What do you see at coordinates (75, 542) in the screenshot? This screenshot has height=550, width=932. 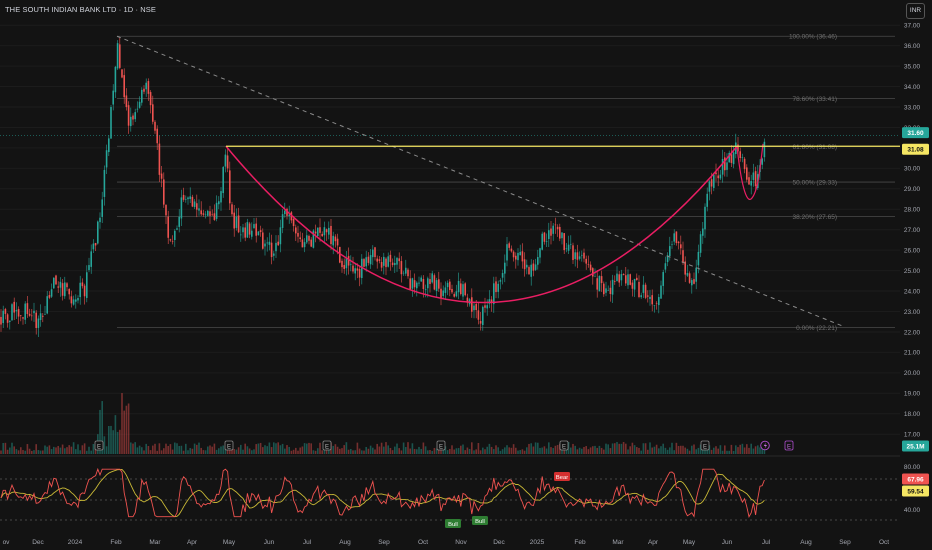 I see `time-label-2024: 2024` at bounding box center [75, 542].